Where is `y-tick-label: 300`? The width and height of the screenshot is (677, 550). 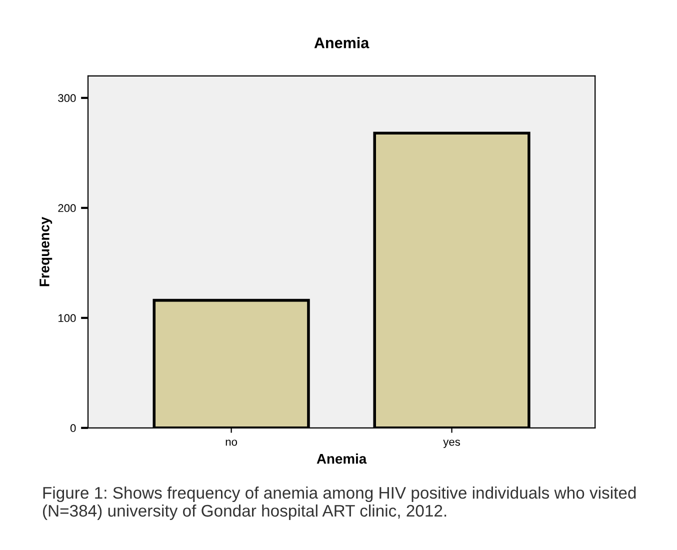
y-tick-label: 300 is located at coordinates (67, 98).